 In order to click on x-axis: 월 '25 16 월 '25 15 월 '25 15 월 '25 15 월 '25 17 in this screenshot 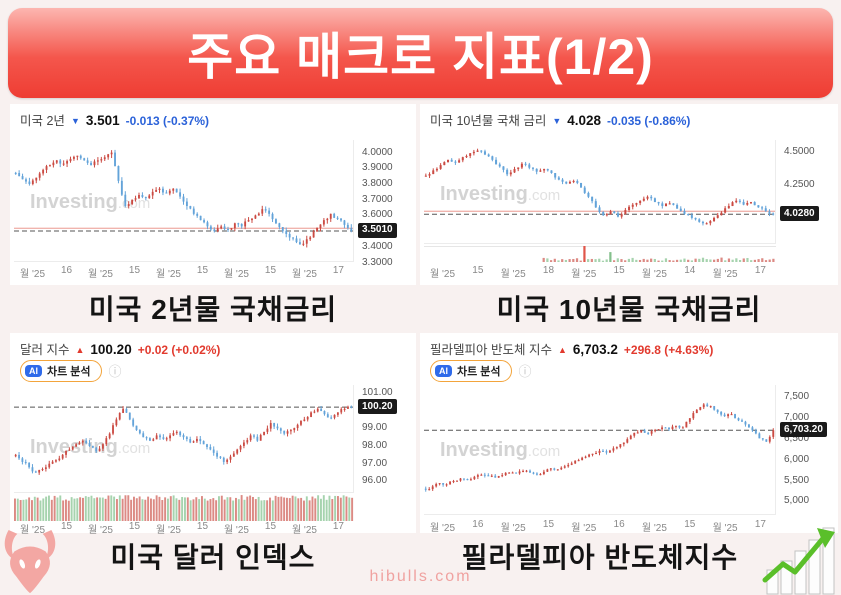, I will do `click(182, 272)`.